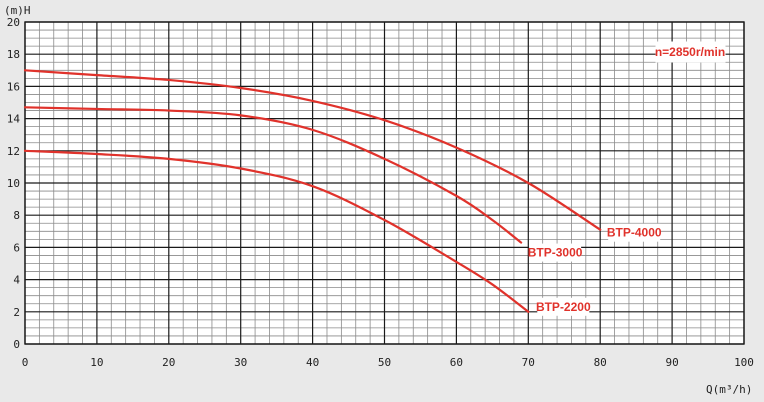 The width and height of the screenshot is (764, 402). Describe the element at coordinates (13, 86) in the screenshot. I see `y-tick-label: 16` at that location.